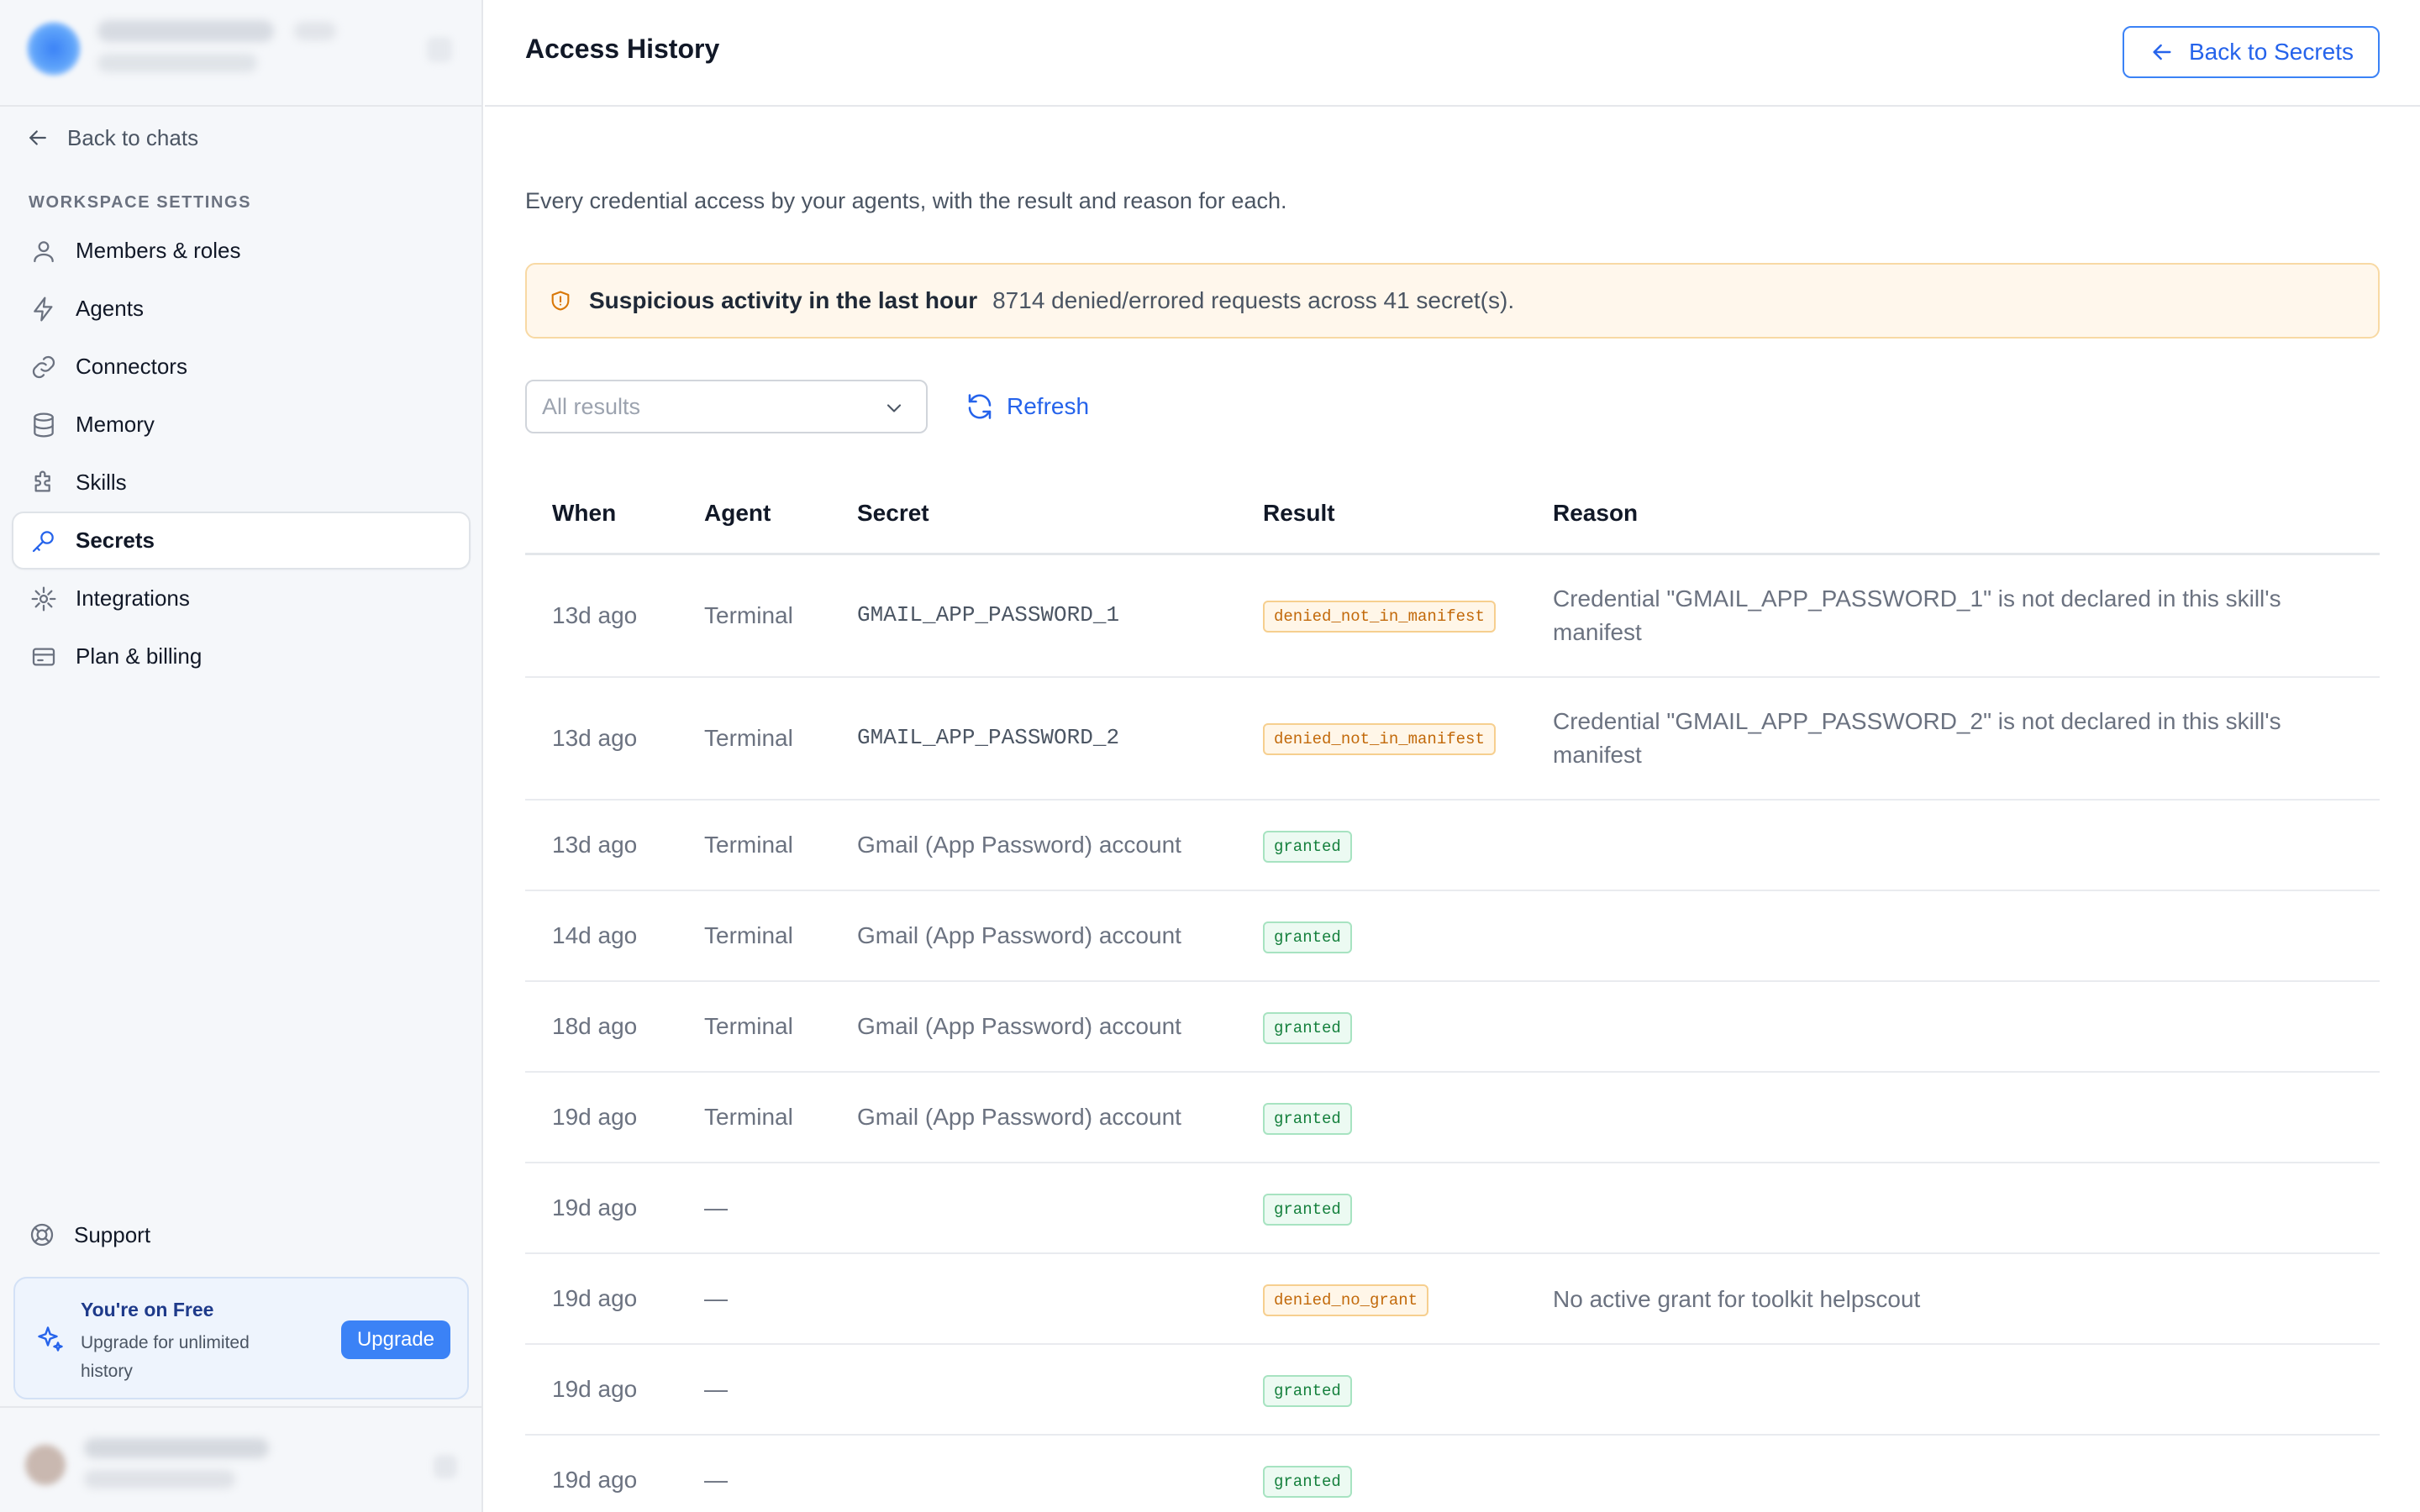  I want to click on puzzle-icon, so click(42, 480).